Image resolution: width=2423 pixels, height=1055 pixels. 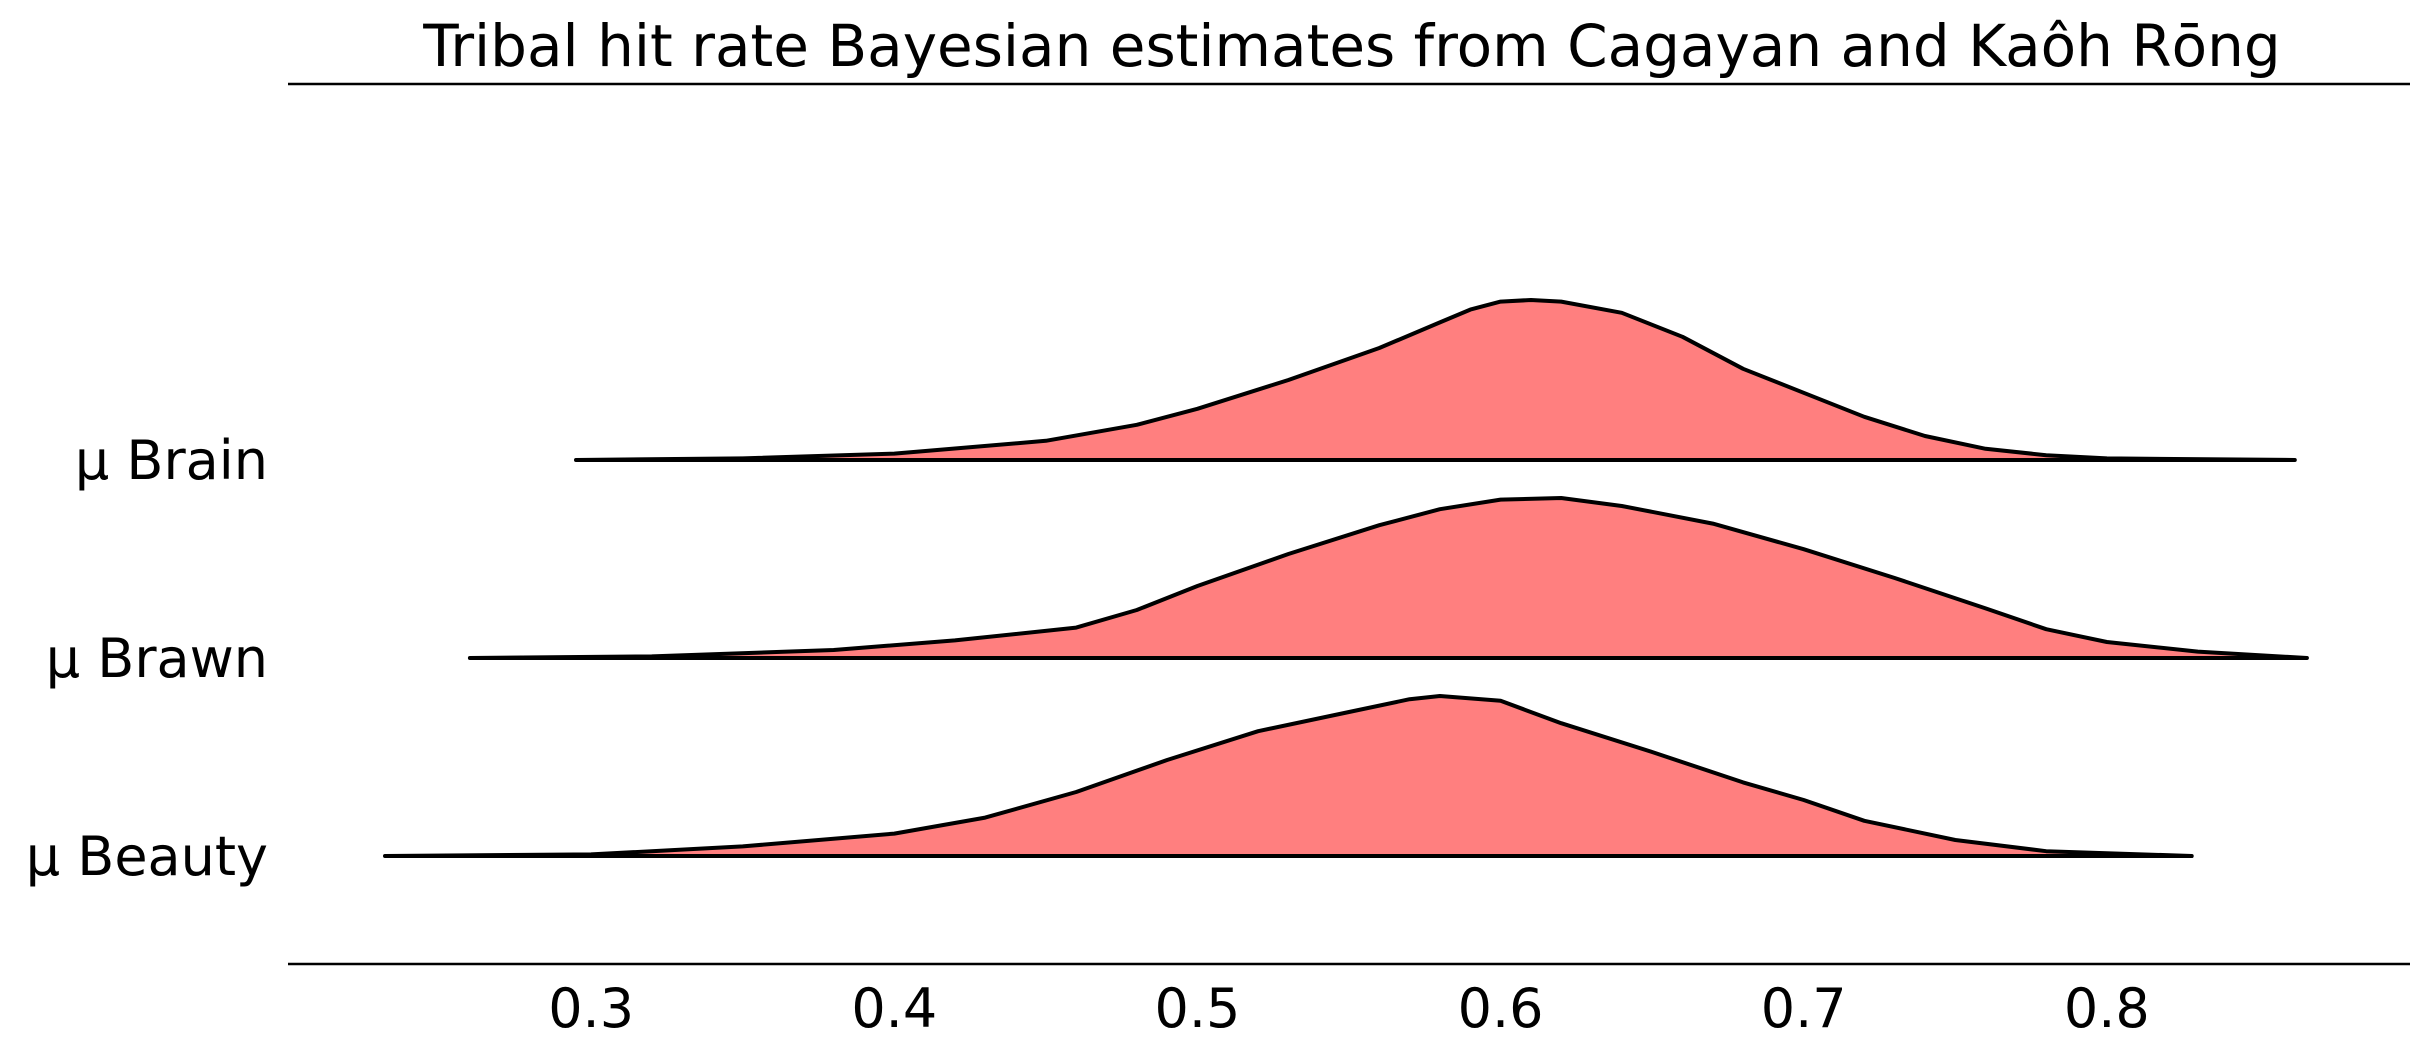 What do you see at coordinates (1804, 1008) in the screenshot?
I see `x-tick-label: 0.7` at bounding box center [1804, 1008].